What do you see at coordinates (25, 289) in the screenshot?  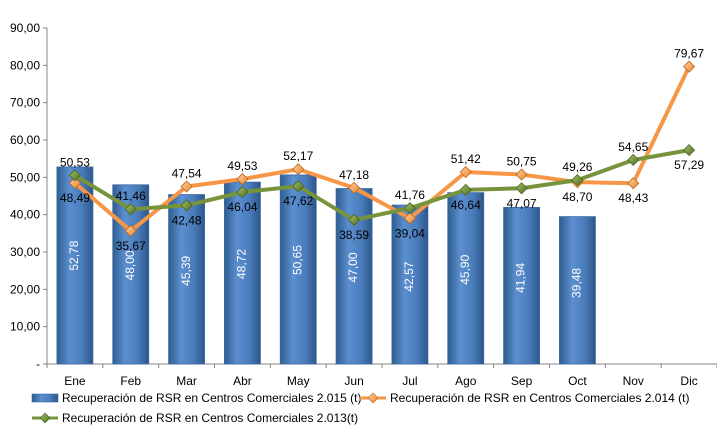 I see `y-tick-label: 20,00` at bounding box center [25, 289].